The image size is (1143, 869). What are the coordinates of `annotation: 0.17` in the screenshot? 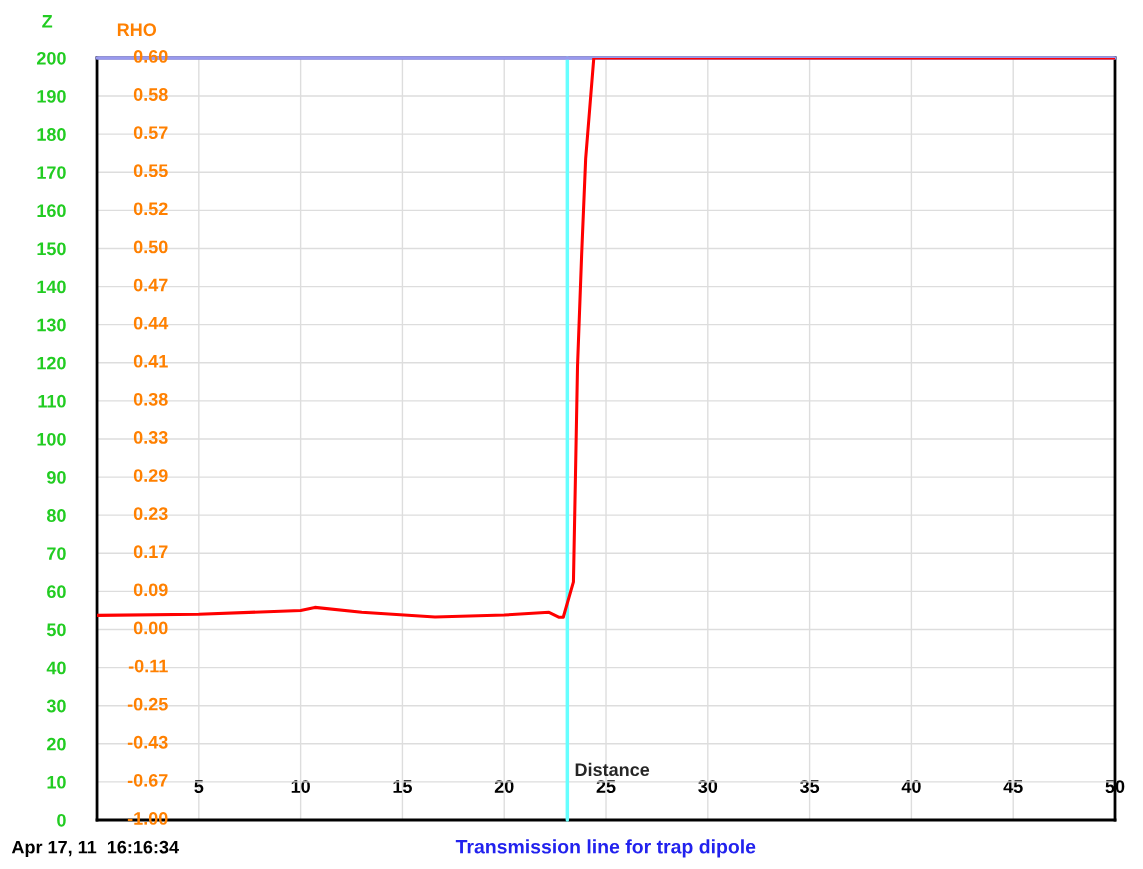 It's located at (150, 552).